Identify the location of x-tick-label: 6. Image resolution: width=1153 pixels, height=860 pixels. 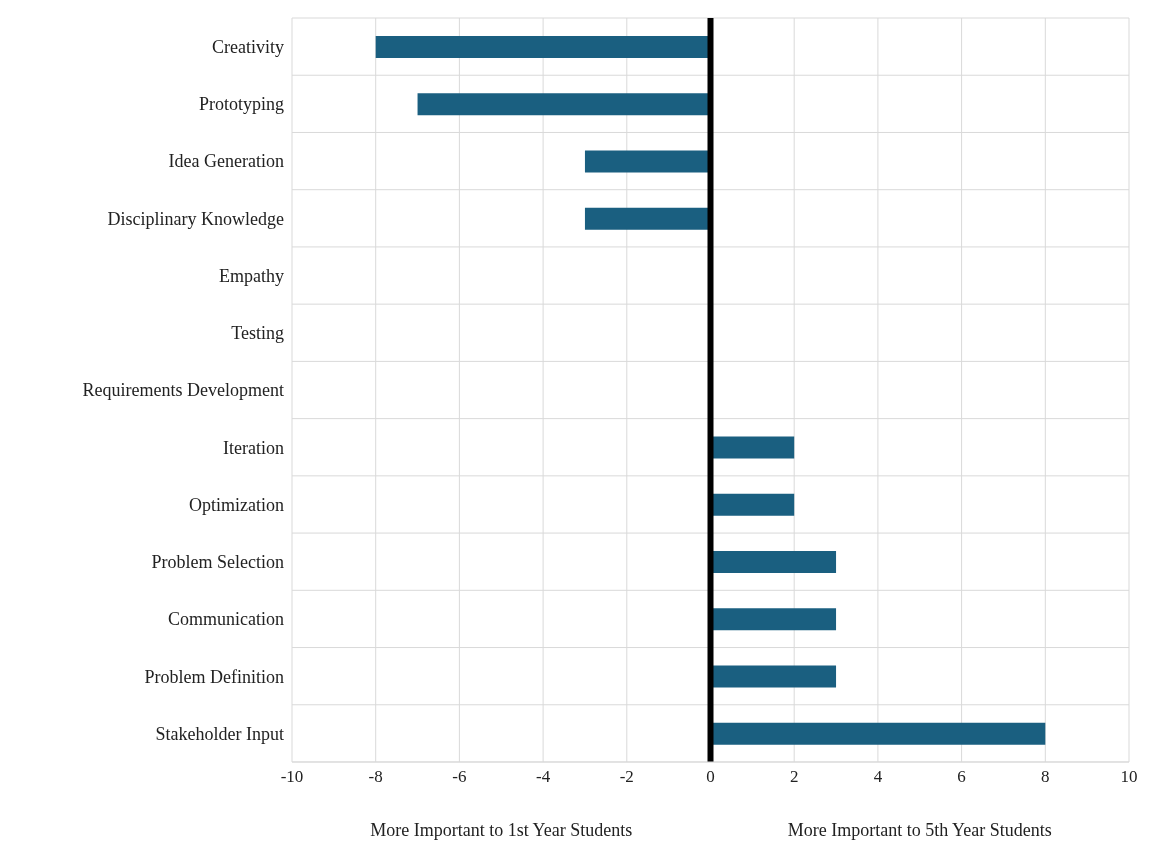
(961, 777).